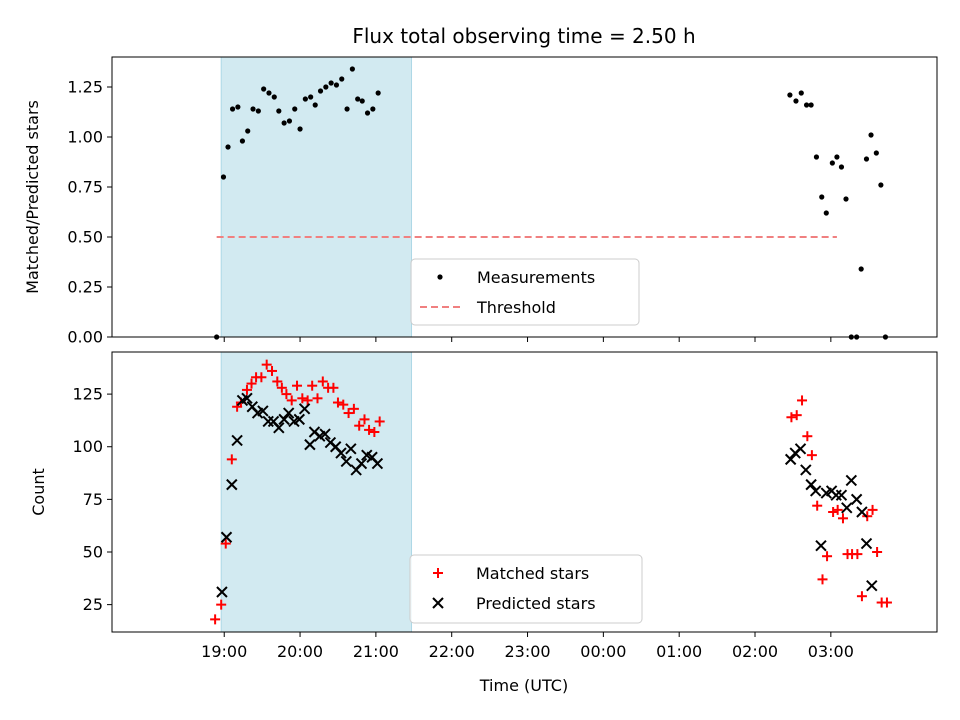  Describe the element at coordinates (93, 499) in the screenshot. I see `bottom-y-tick-label: 75` at that location.